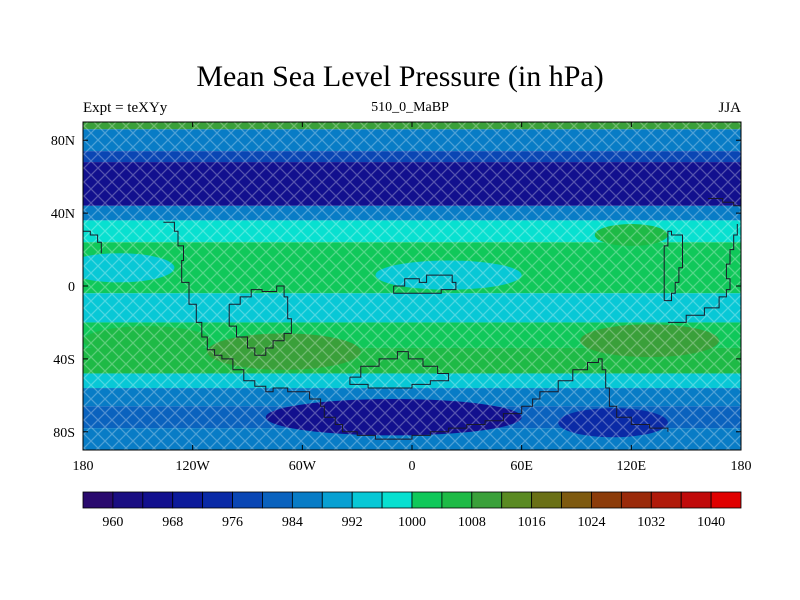  What do you see at coordinates (412, 522) in the screenshot?
I see `colorbar-label: 1000` at bounding box center [412, 522].